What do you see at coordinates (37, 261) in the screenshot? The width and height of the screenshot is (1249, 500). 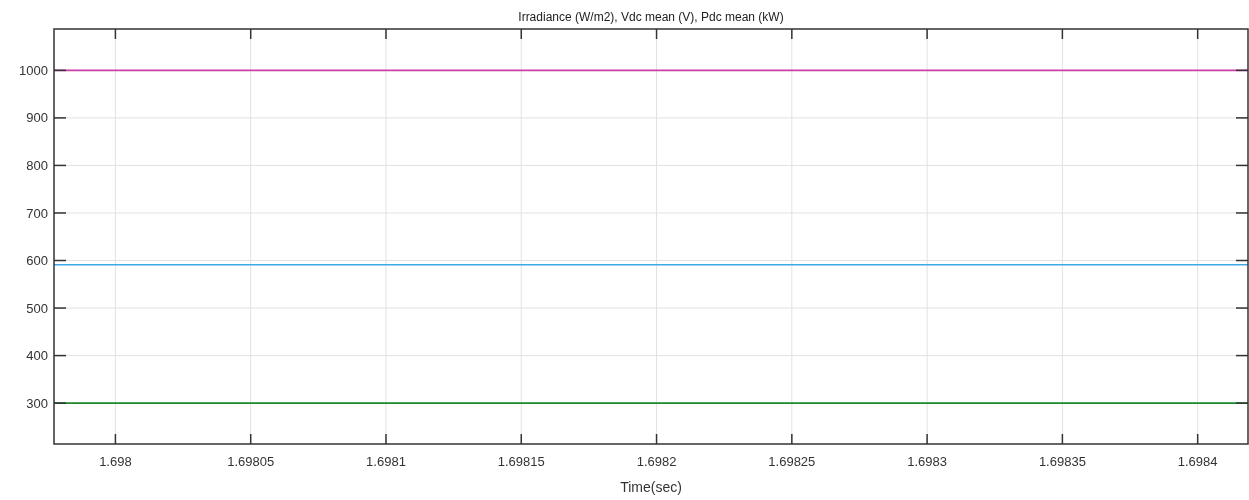 I see `y-tick-label: 600` at bounding box center [37, 261].